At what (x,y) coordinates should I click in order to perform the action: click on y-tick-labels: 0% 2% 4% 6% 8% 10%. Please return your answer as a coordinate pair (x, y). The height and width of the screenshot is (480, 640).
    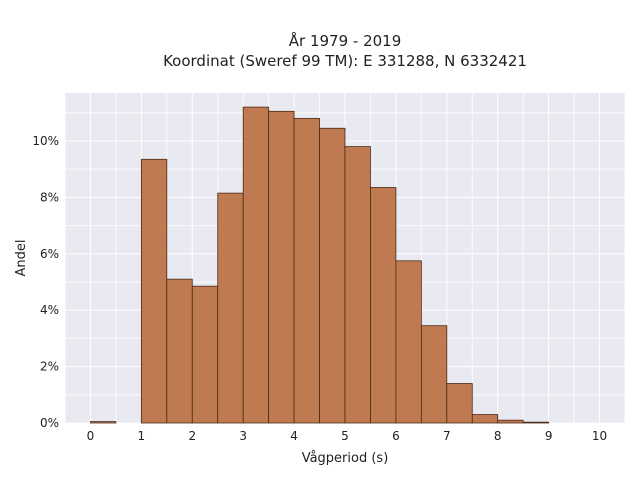
    Looking at the image, I should click on (45, 282).